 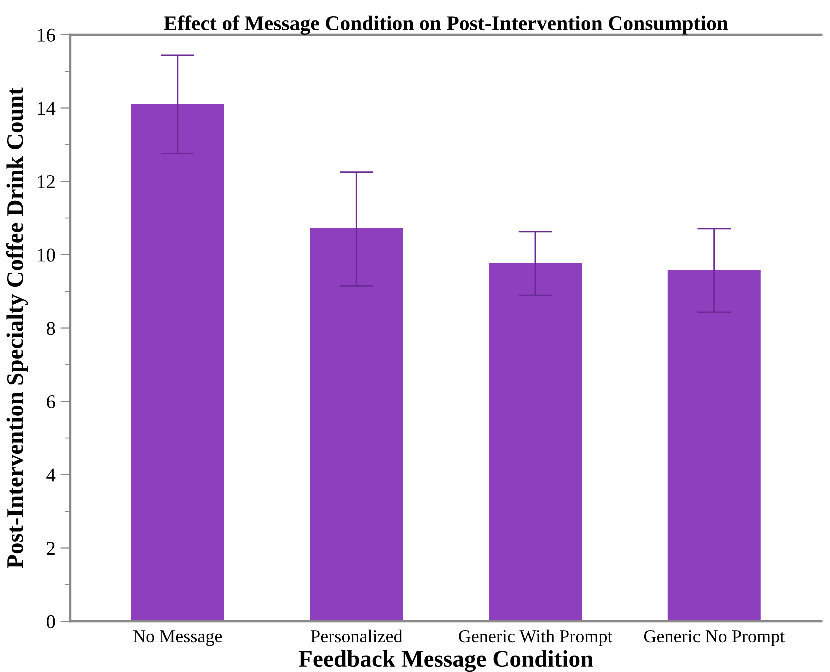 I want to click on x-tick-label: Generic With Prompt, so click(x=536, y=638).